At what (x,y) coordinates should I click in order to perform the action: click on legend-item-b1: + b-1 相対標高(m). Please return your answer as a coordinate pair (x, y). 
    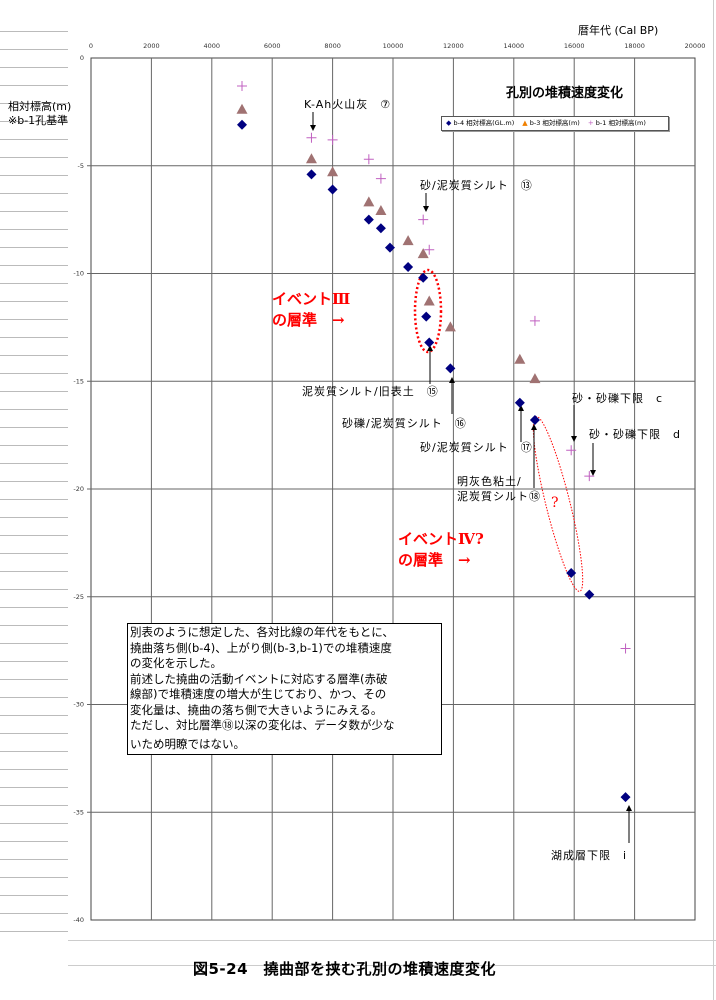
    Looking at the image, I should click on (616, 123).